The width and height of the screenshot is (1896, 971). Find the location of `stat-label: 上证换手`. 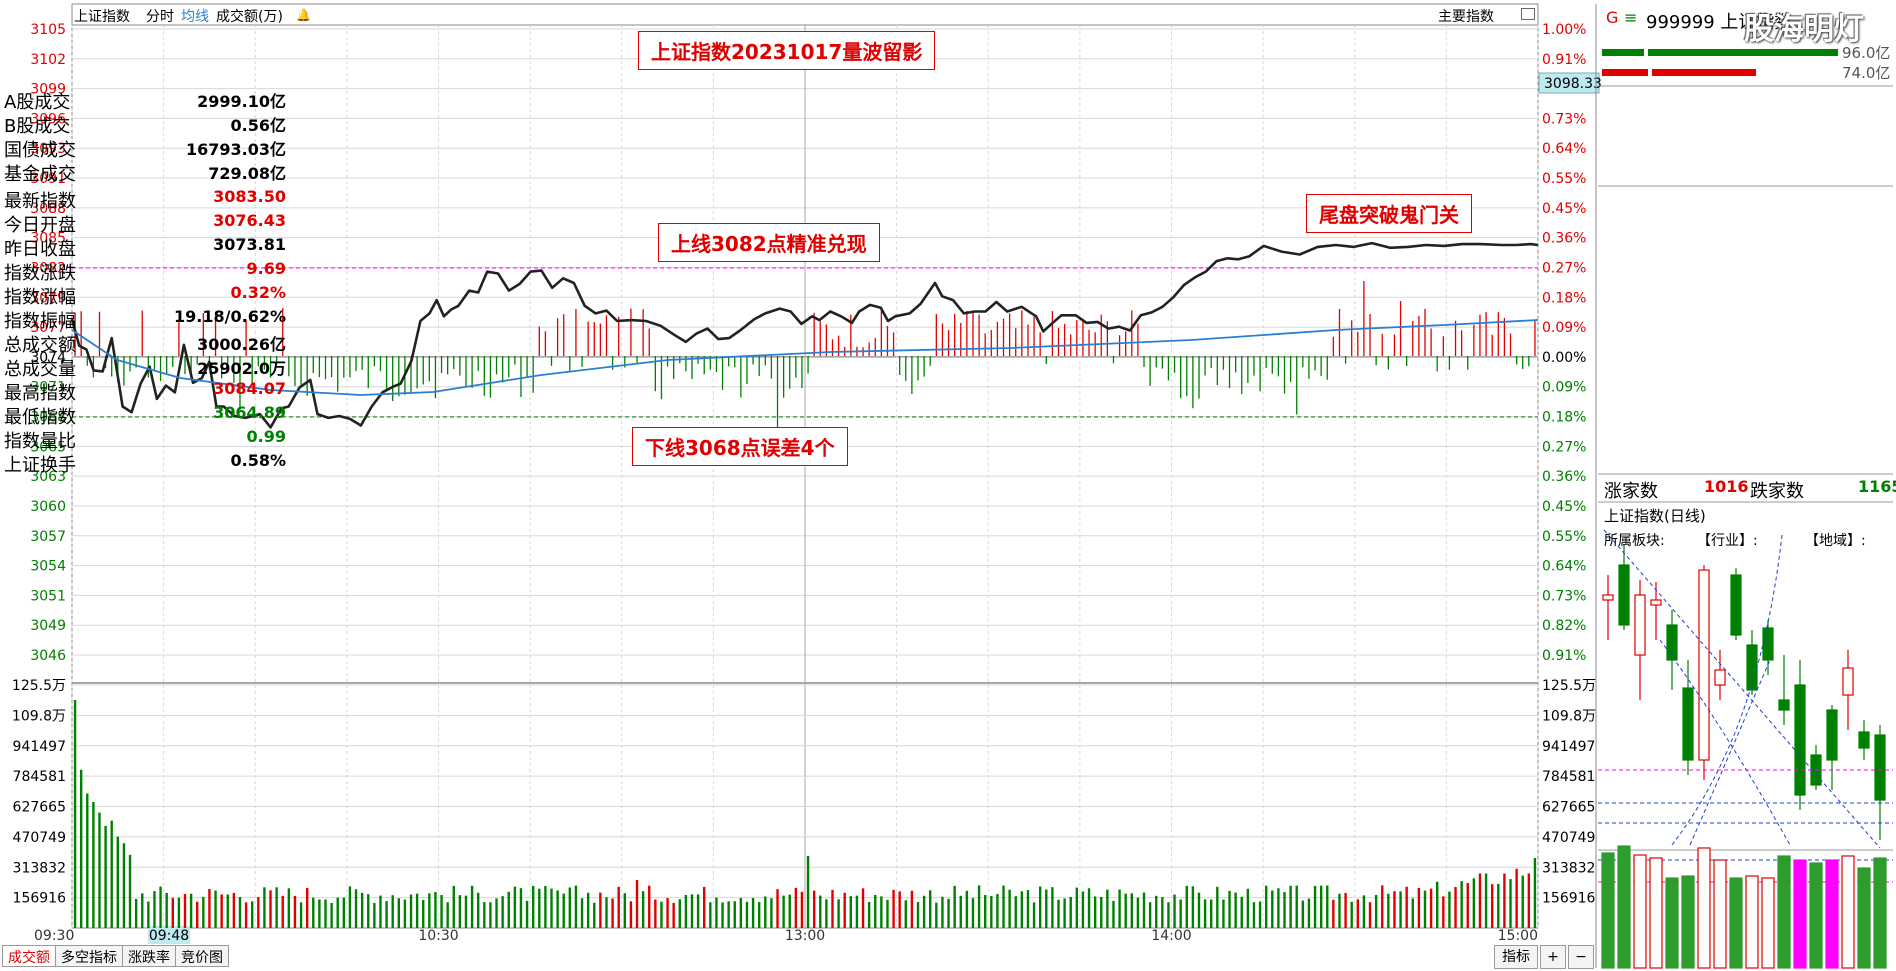

stat-label: 上证换手 is located at coordinates (40, 465).